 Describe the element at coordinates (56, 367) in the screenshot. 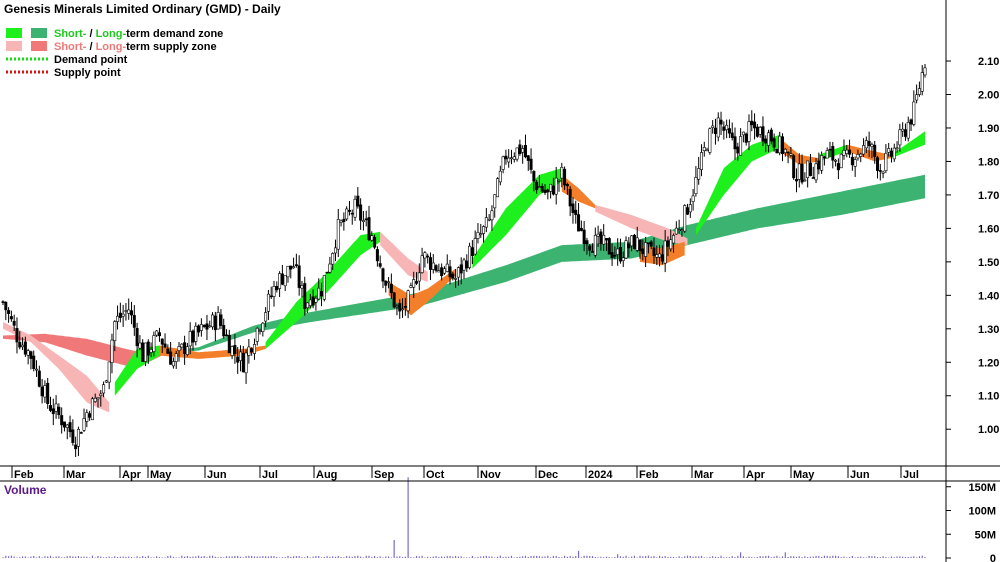

I see `short-term-supply-zone` at that location.